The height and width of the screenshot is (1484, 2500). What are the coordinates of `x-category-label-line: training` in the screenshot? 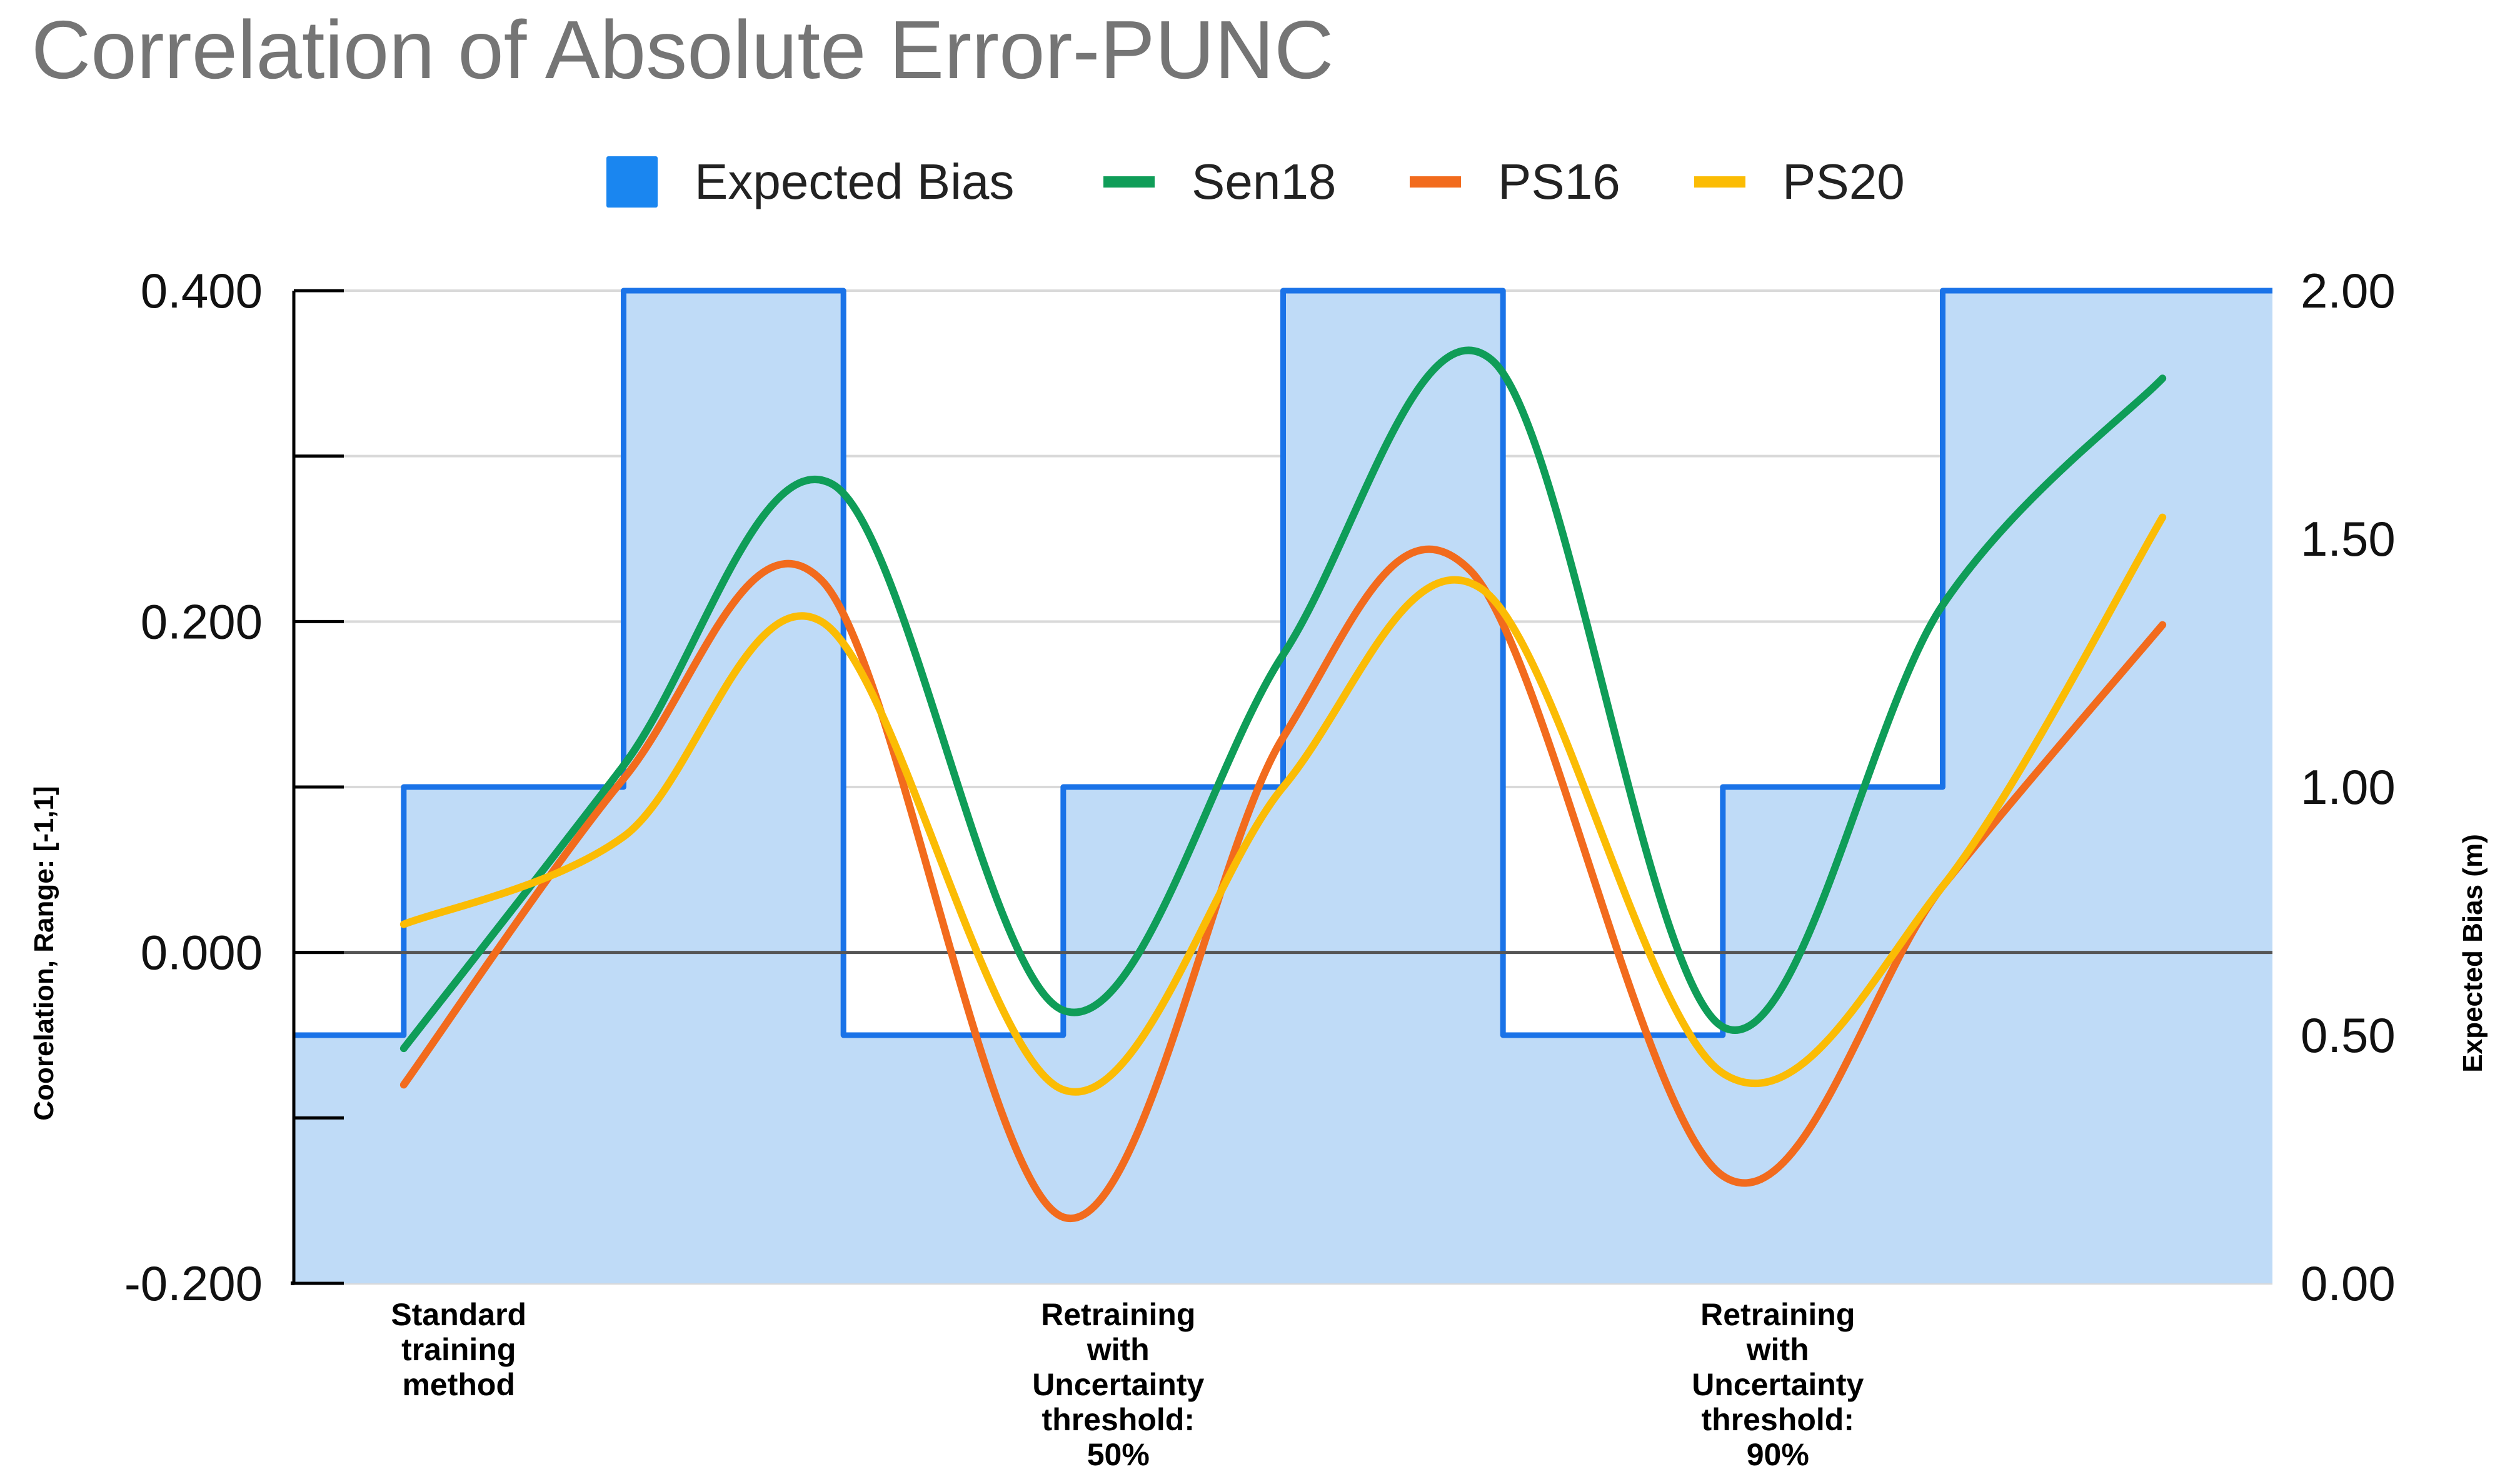 It's located at (458, 1350).